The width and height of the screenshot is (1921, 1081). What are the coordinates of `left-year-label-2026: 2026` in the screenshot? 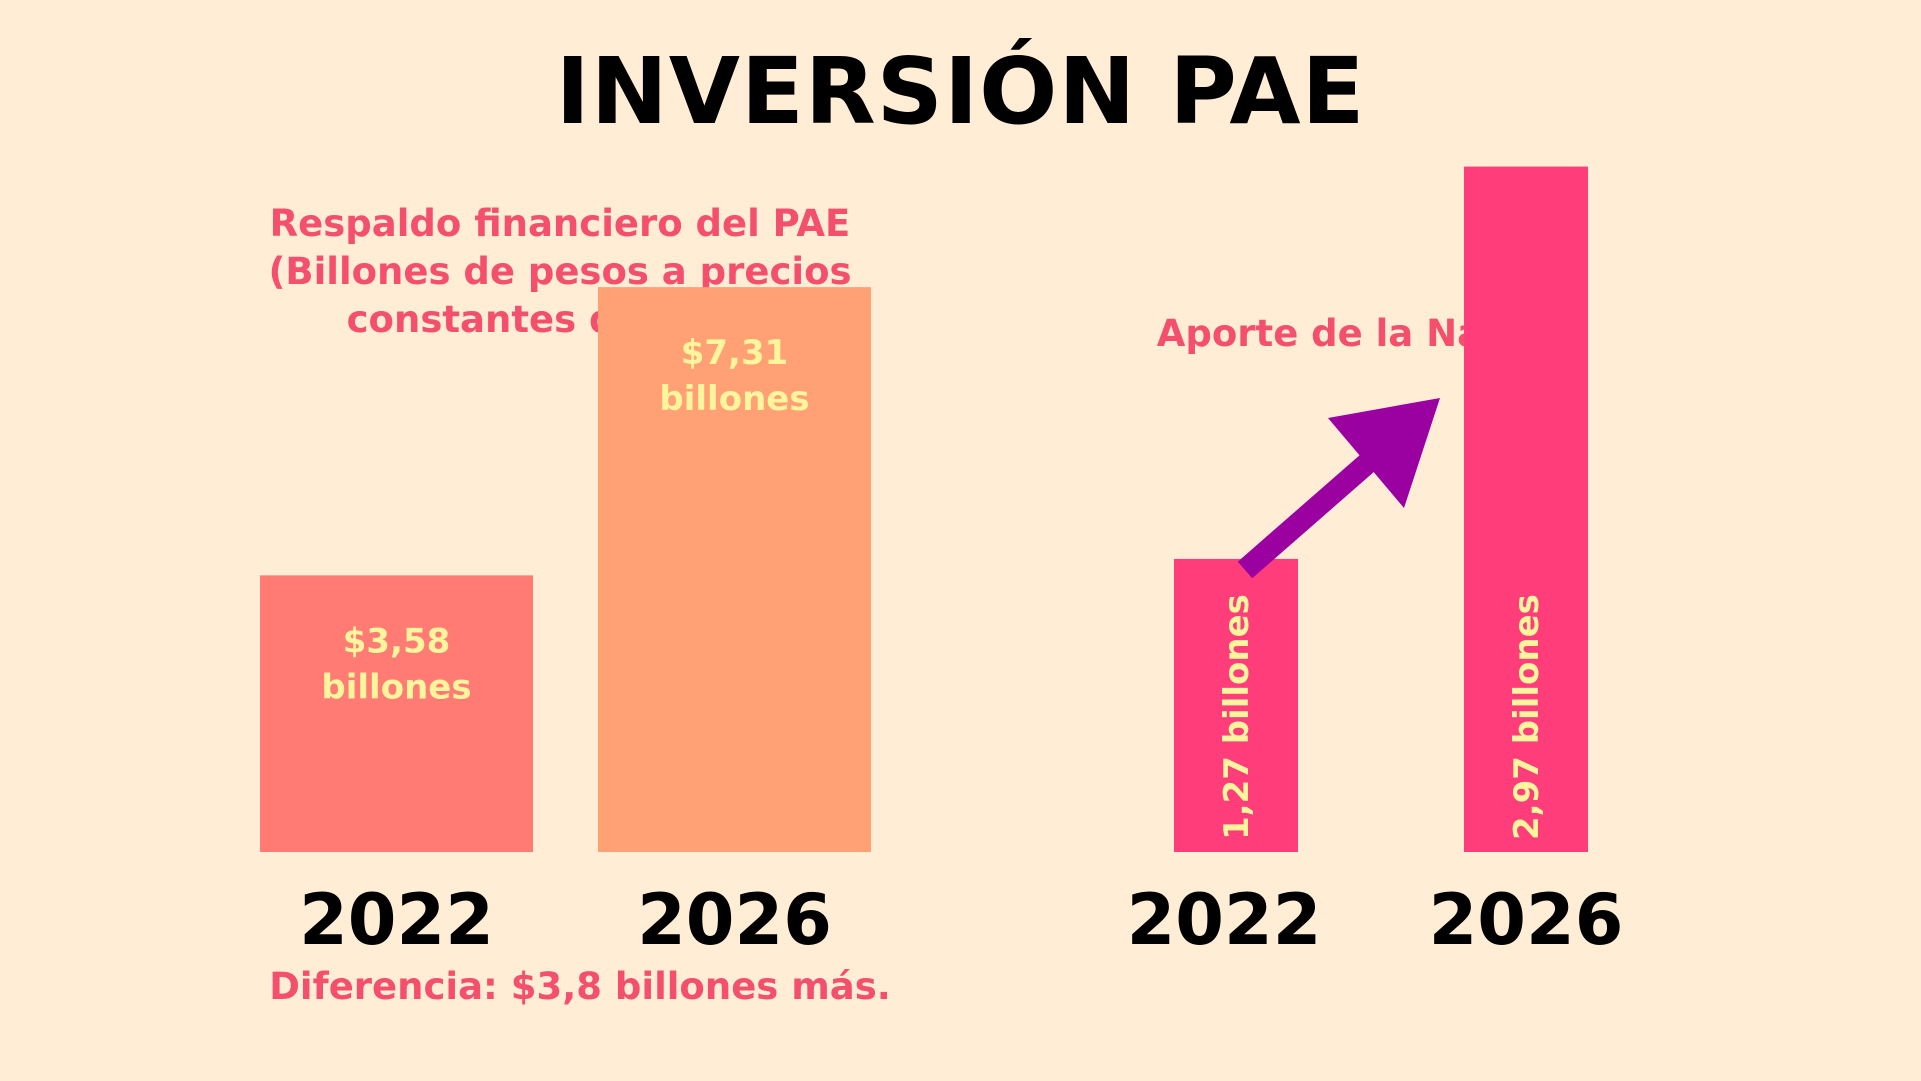 It's located at (734, 920).